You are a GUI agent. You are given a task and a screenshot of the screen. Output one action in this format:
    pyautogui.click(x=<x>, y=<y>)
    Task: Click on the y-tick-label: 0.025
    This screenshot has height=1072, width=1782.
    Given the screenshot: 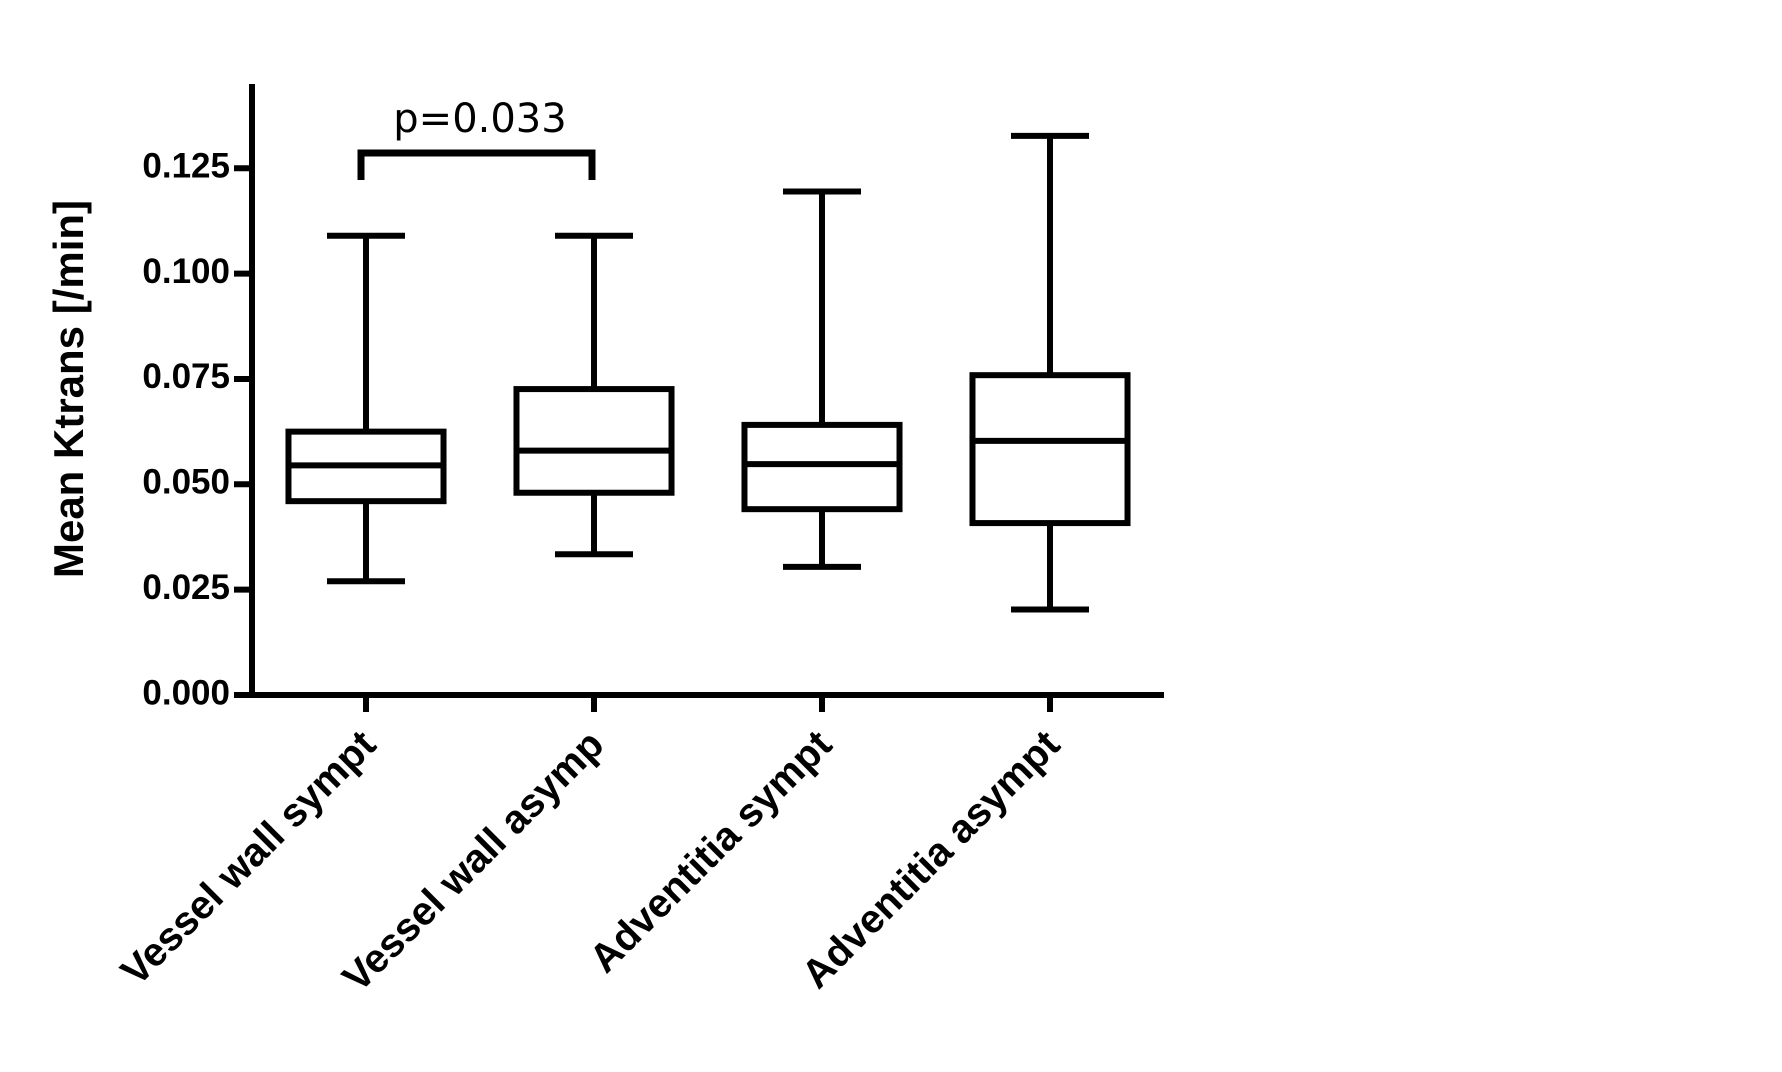 What is the action you would take?
    pyautogui.click(x=186, y=587)
    